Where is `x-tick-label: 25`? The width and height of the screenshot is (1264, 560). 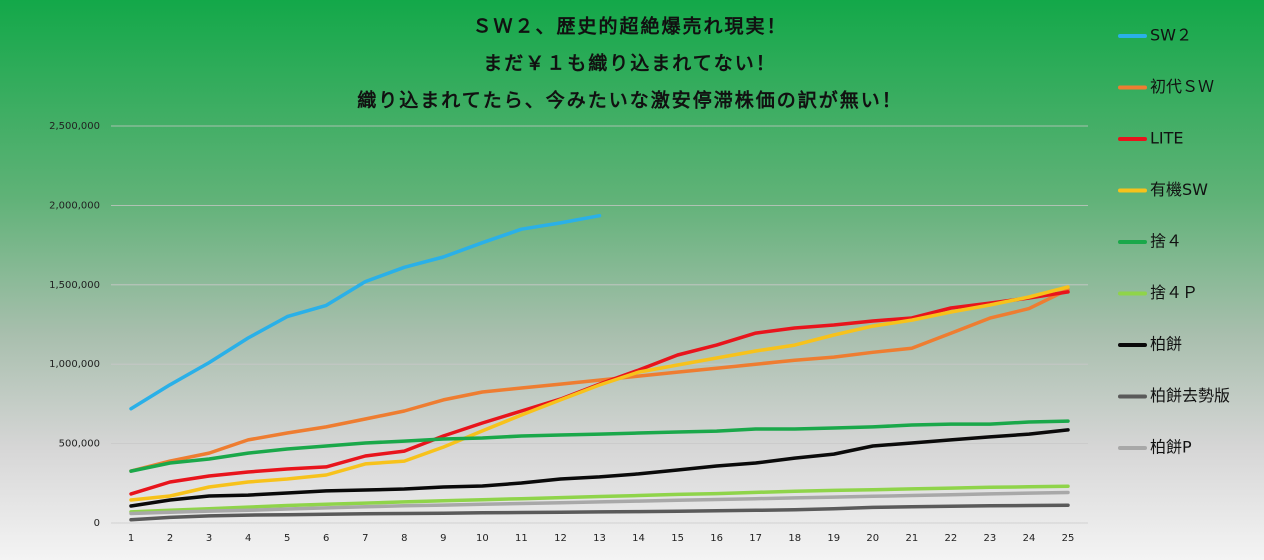
x-tick-label: 25 is located at coordinates (1068, 538).